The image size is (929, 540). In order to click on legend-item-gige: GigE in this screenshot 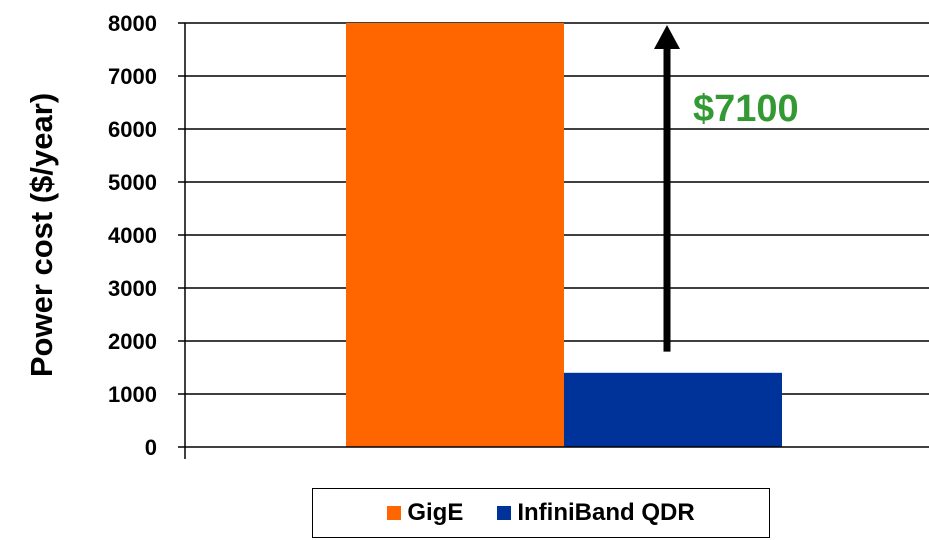, I will do `click(425, 513)`.